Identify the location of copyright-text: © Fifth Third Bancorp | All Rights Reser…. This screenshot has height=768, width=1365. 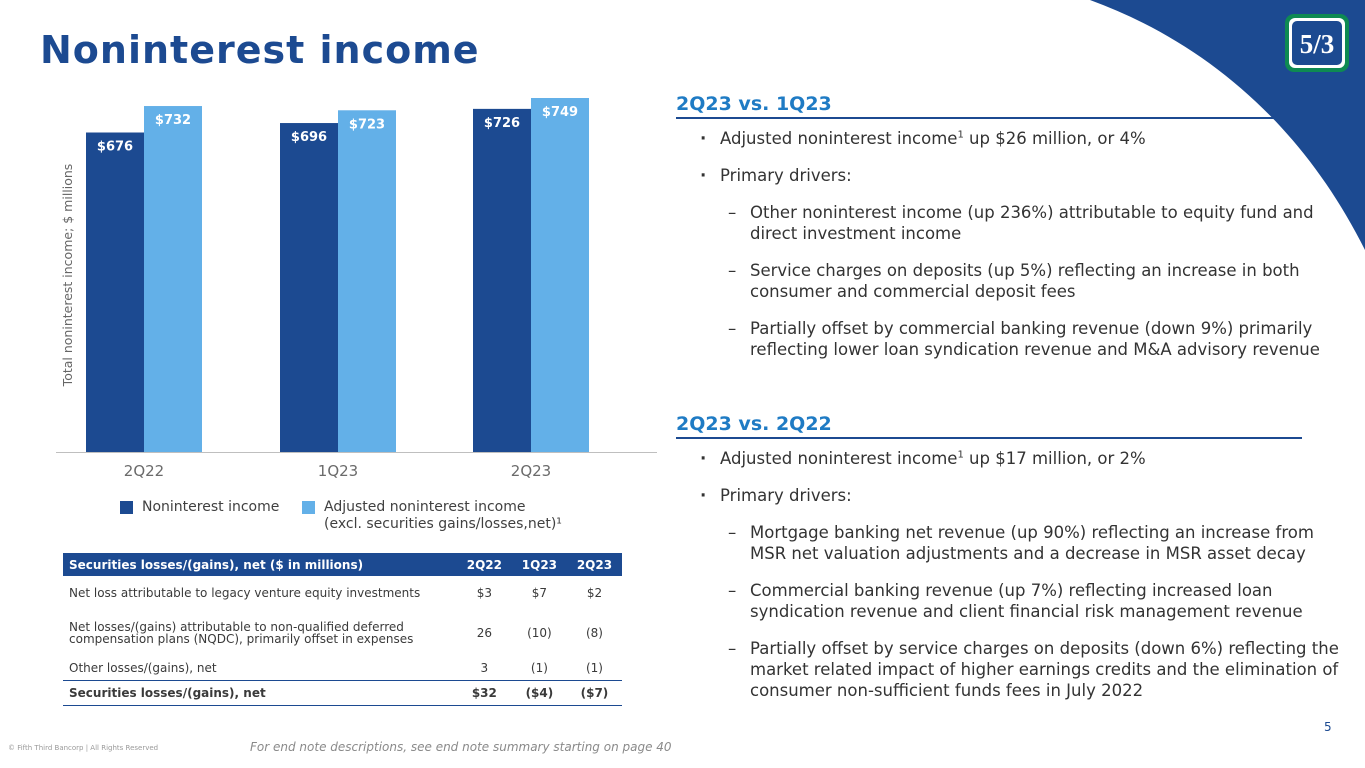
(83, 748).